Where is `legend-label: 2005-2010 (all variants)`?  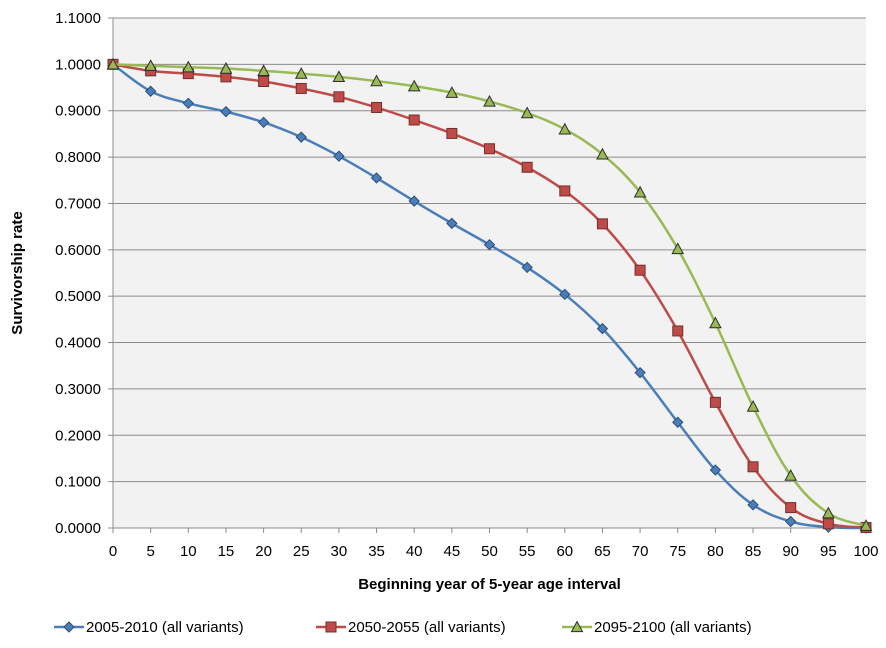
legend-label: 2005-2010 (all variants) is located at coordinates (165, 627).